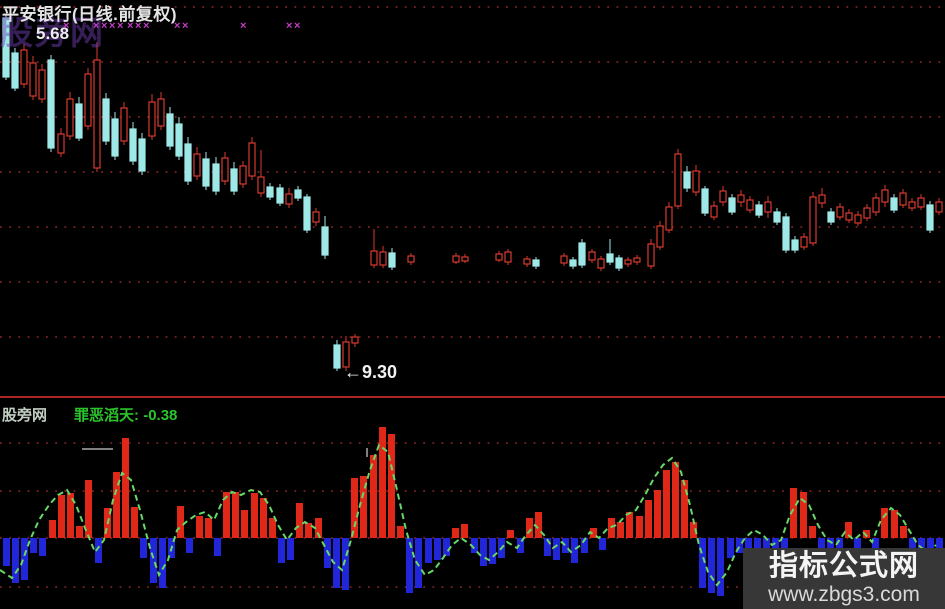 The width and height of the screenshot is (945, 609). What do you see at coordinates (89, 414) in the screenshot?
I see `indicator-panel-header: 股旁网 罪恶滔天: -0.38` at bounding box center [89, 414].